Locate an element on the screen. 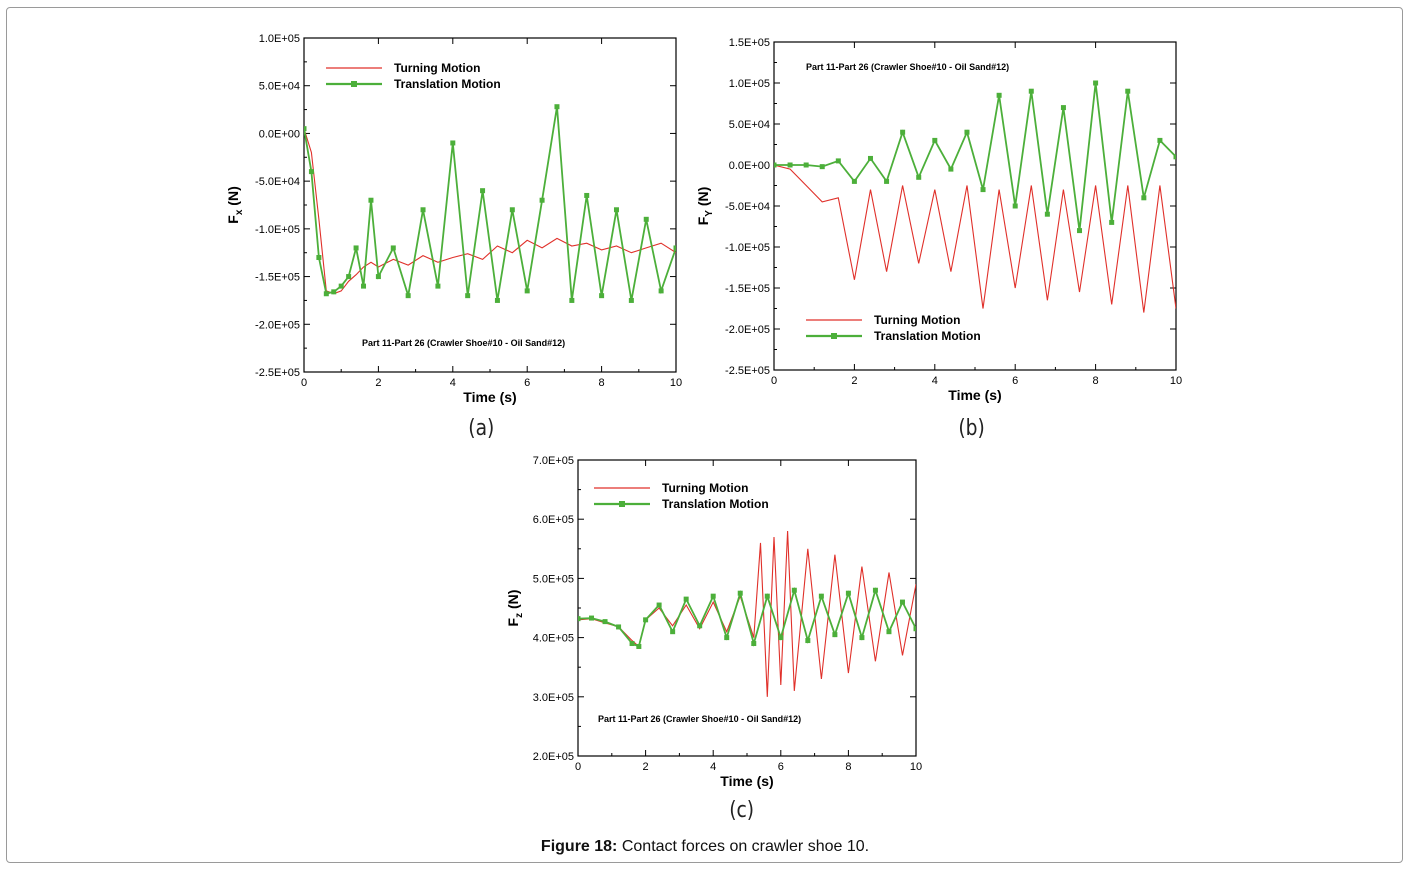 The image size is (1410, 869). figure-label: Figure 18: is located at coordinates (579, 846).